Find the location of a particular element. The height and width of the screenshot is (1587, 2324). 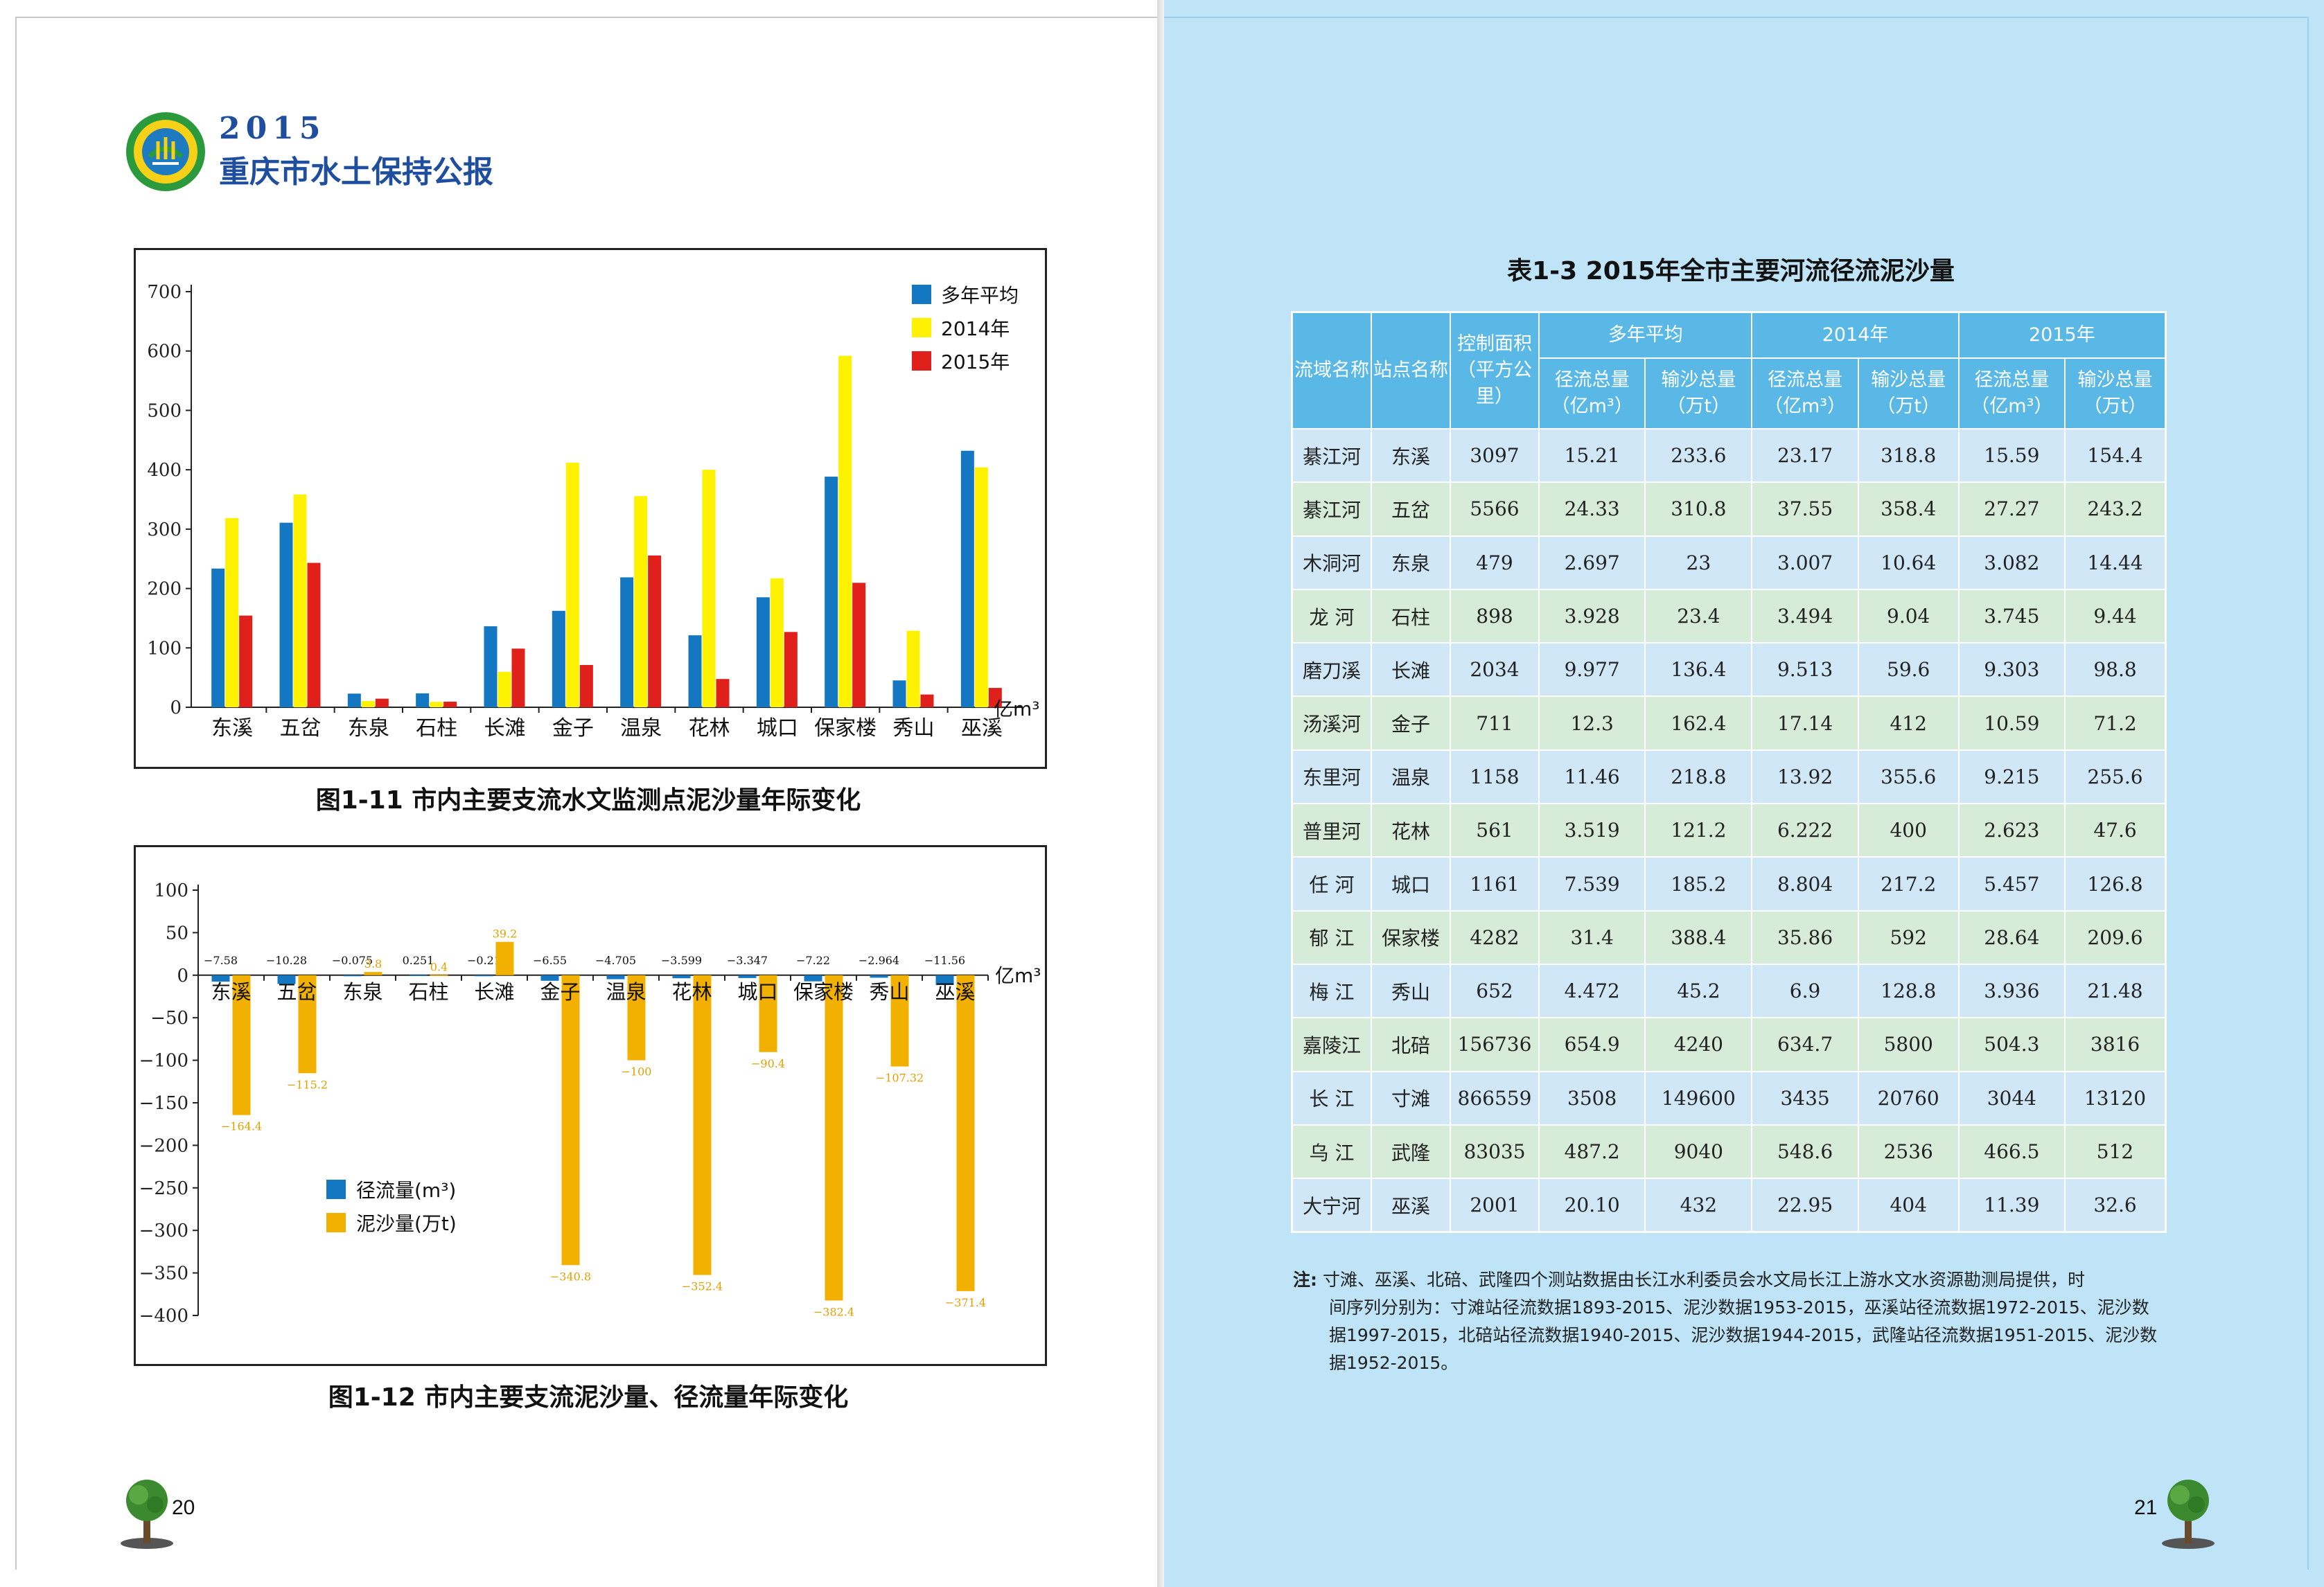

table-cell-value: 121.2 is located at coordinates (1698, 830).